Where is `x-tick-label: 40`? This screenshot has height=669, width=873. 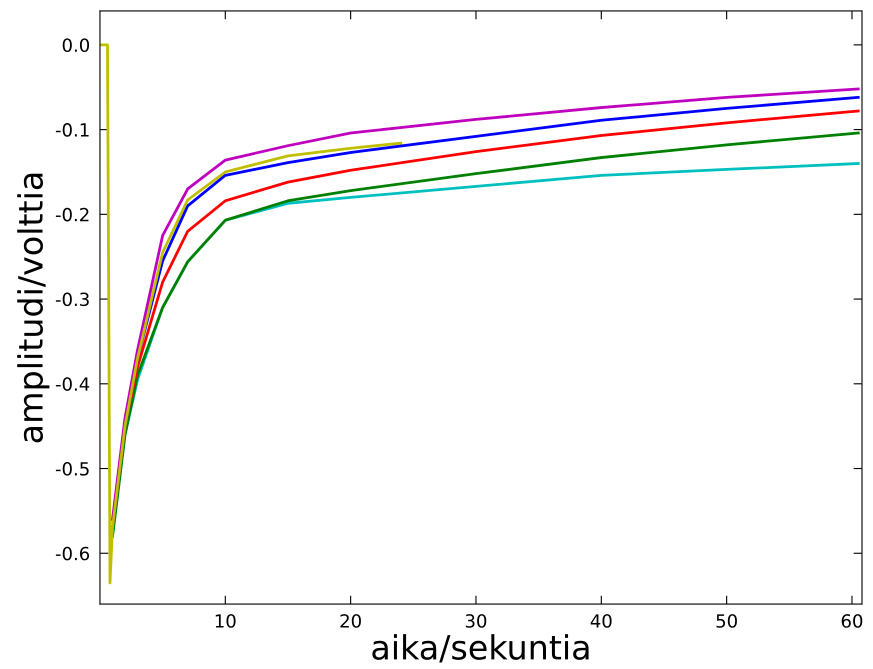
x-tick-label: 40 is located at coordinates (601, 621).